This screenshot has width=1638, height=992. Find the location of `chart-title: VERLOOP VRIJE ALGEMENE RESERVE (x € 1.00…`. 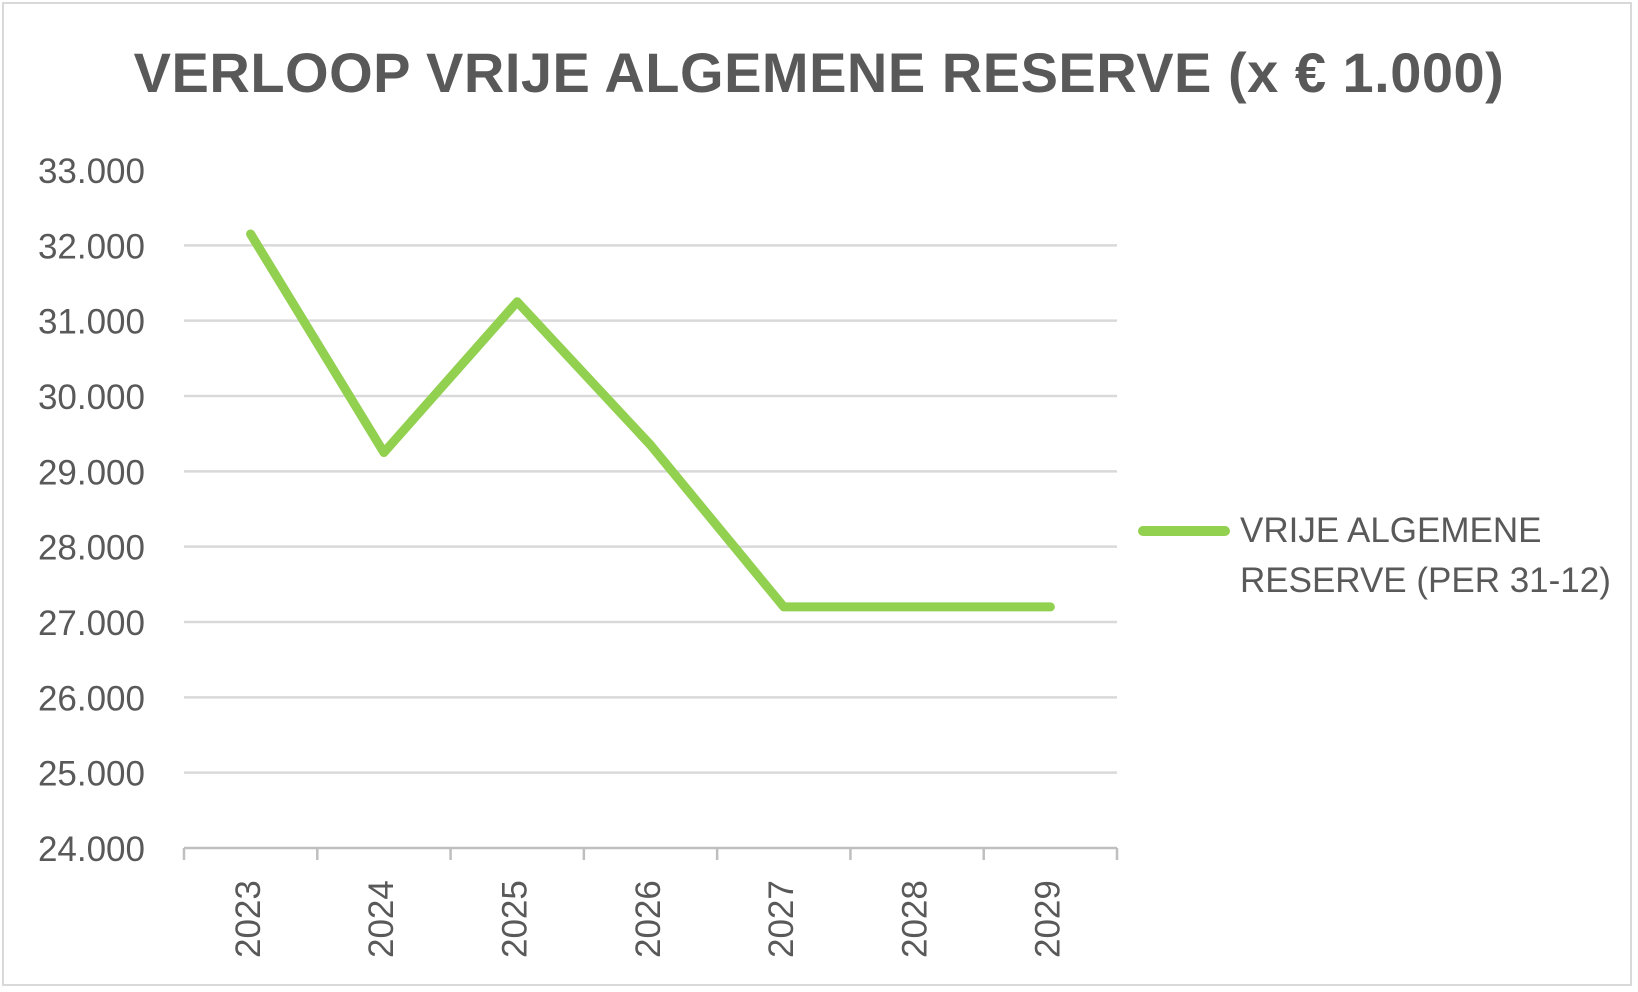

chart-title: VERLOOP VRIJE ALGEMENE RESERVE (x € 1.00… is located at coordinates (819, 72).